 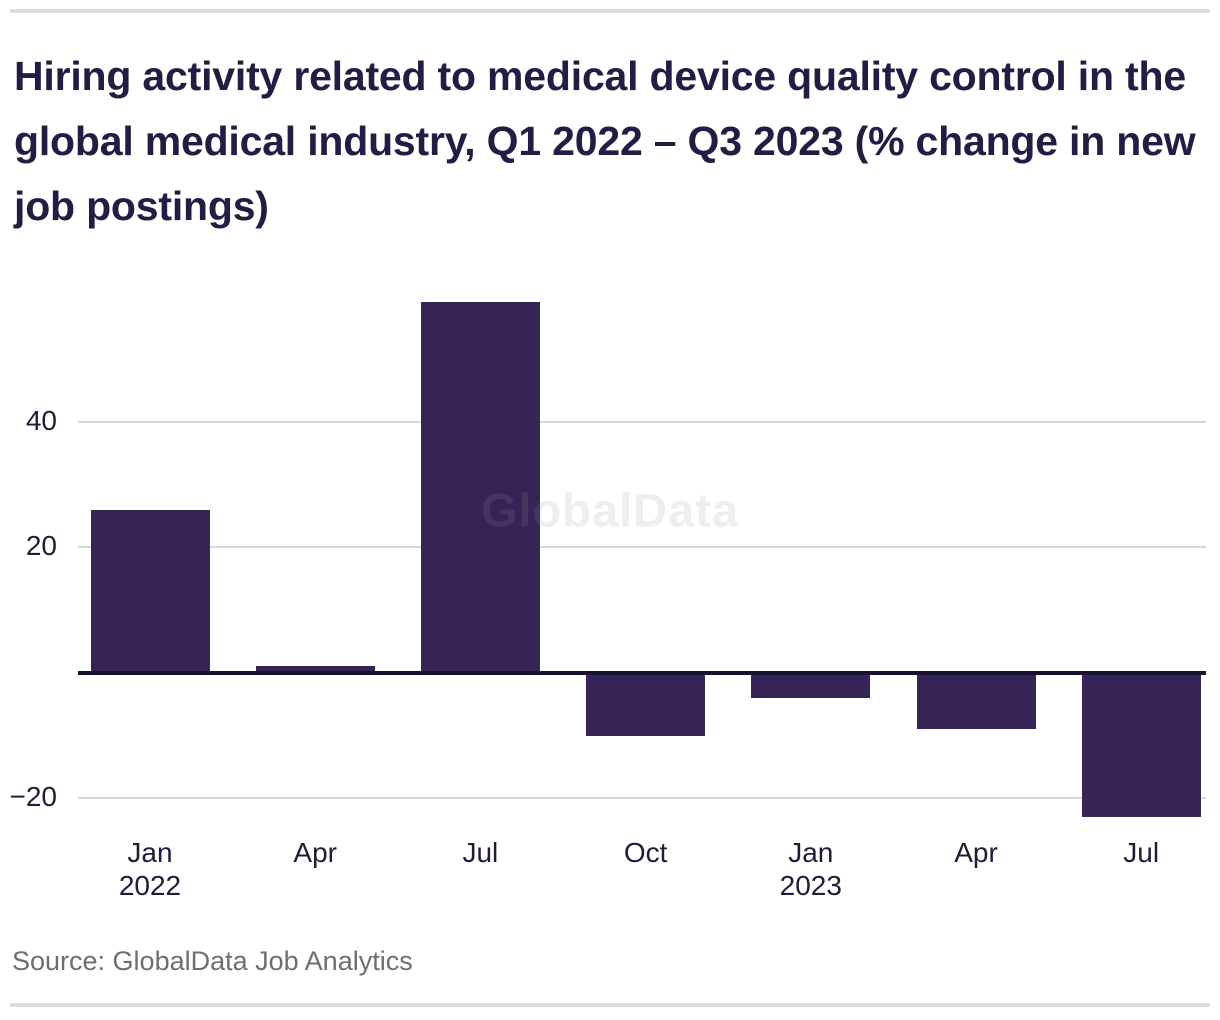 What do you see at coordinates (150, 591) in the screenshot?
I see `bar-jan-2022` at bounding box center [150, 591].